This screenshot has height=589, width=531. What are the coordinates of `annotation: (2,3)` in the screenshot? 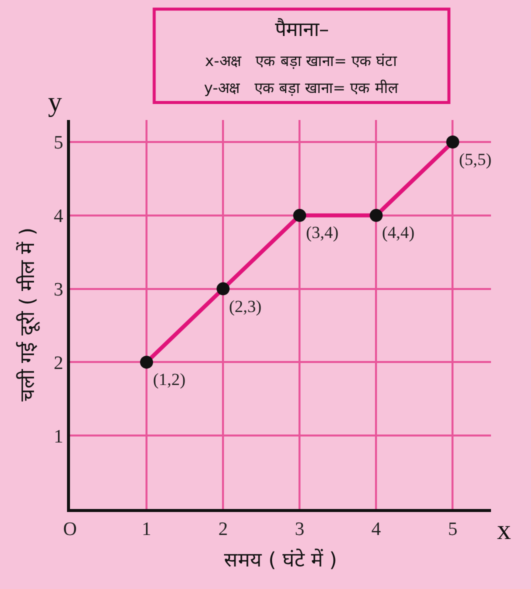 It's located at (245, 306).